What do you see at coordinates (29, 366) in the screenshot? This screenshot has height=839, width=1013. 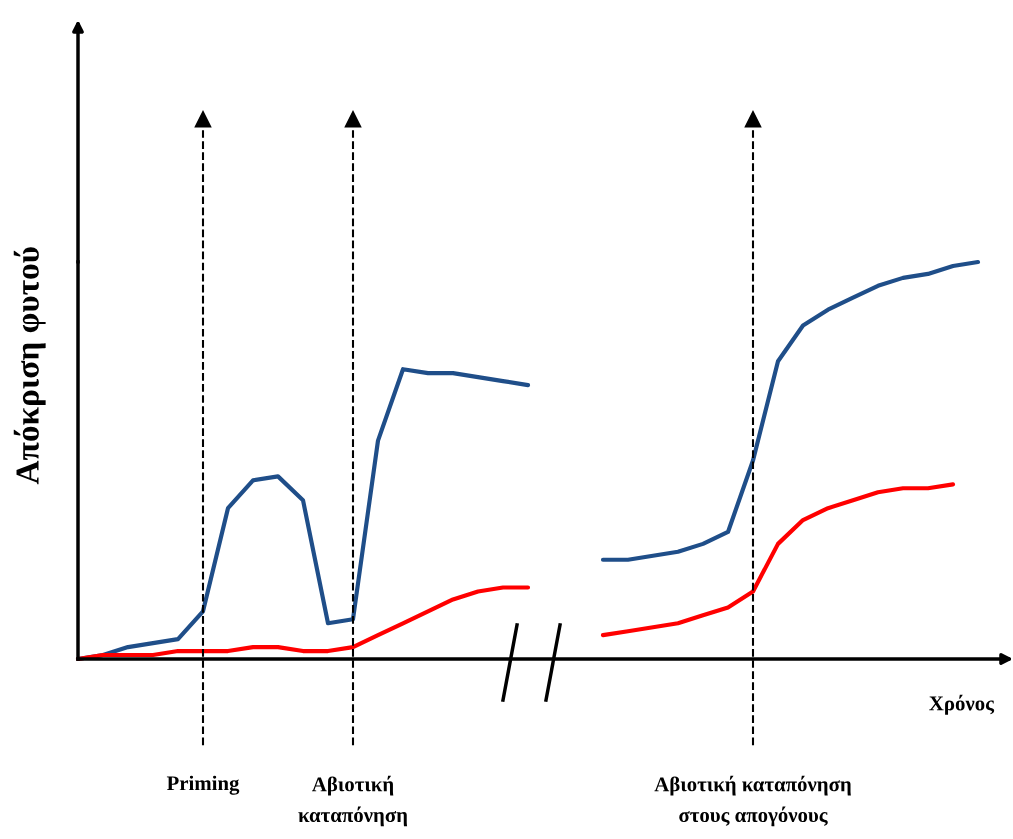 I see `y-axis-title: Απόκριση φυτού` at bounding box center [29, 366].